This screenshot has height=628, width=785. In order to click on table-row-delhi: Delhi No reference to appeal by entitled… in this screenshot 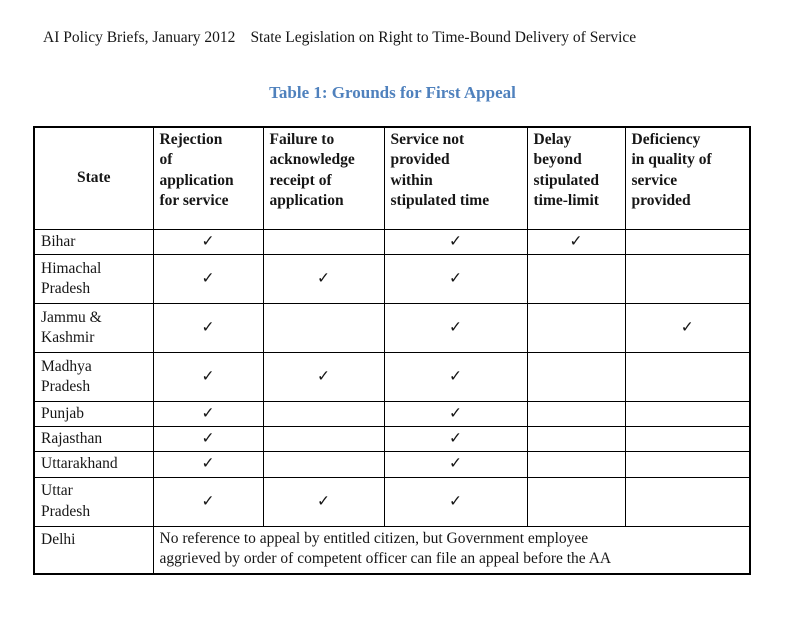, I will do `click(392, 550)`.